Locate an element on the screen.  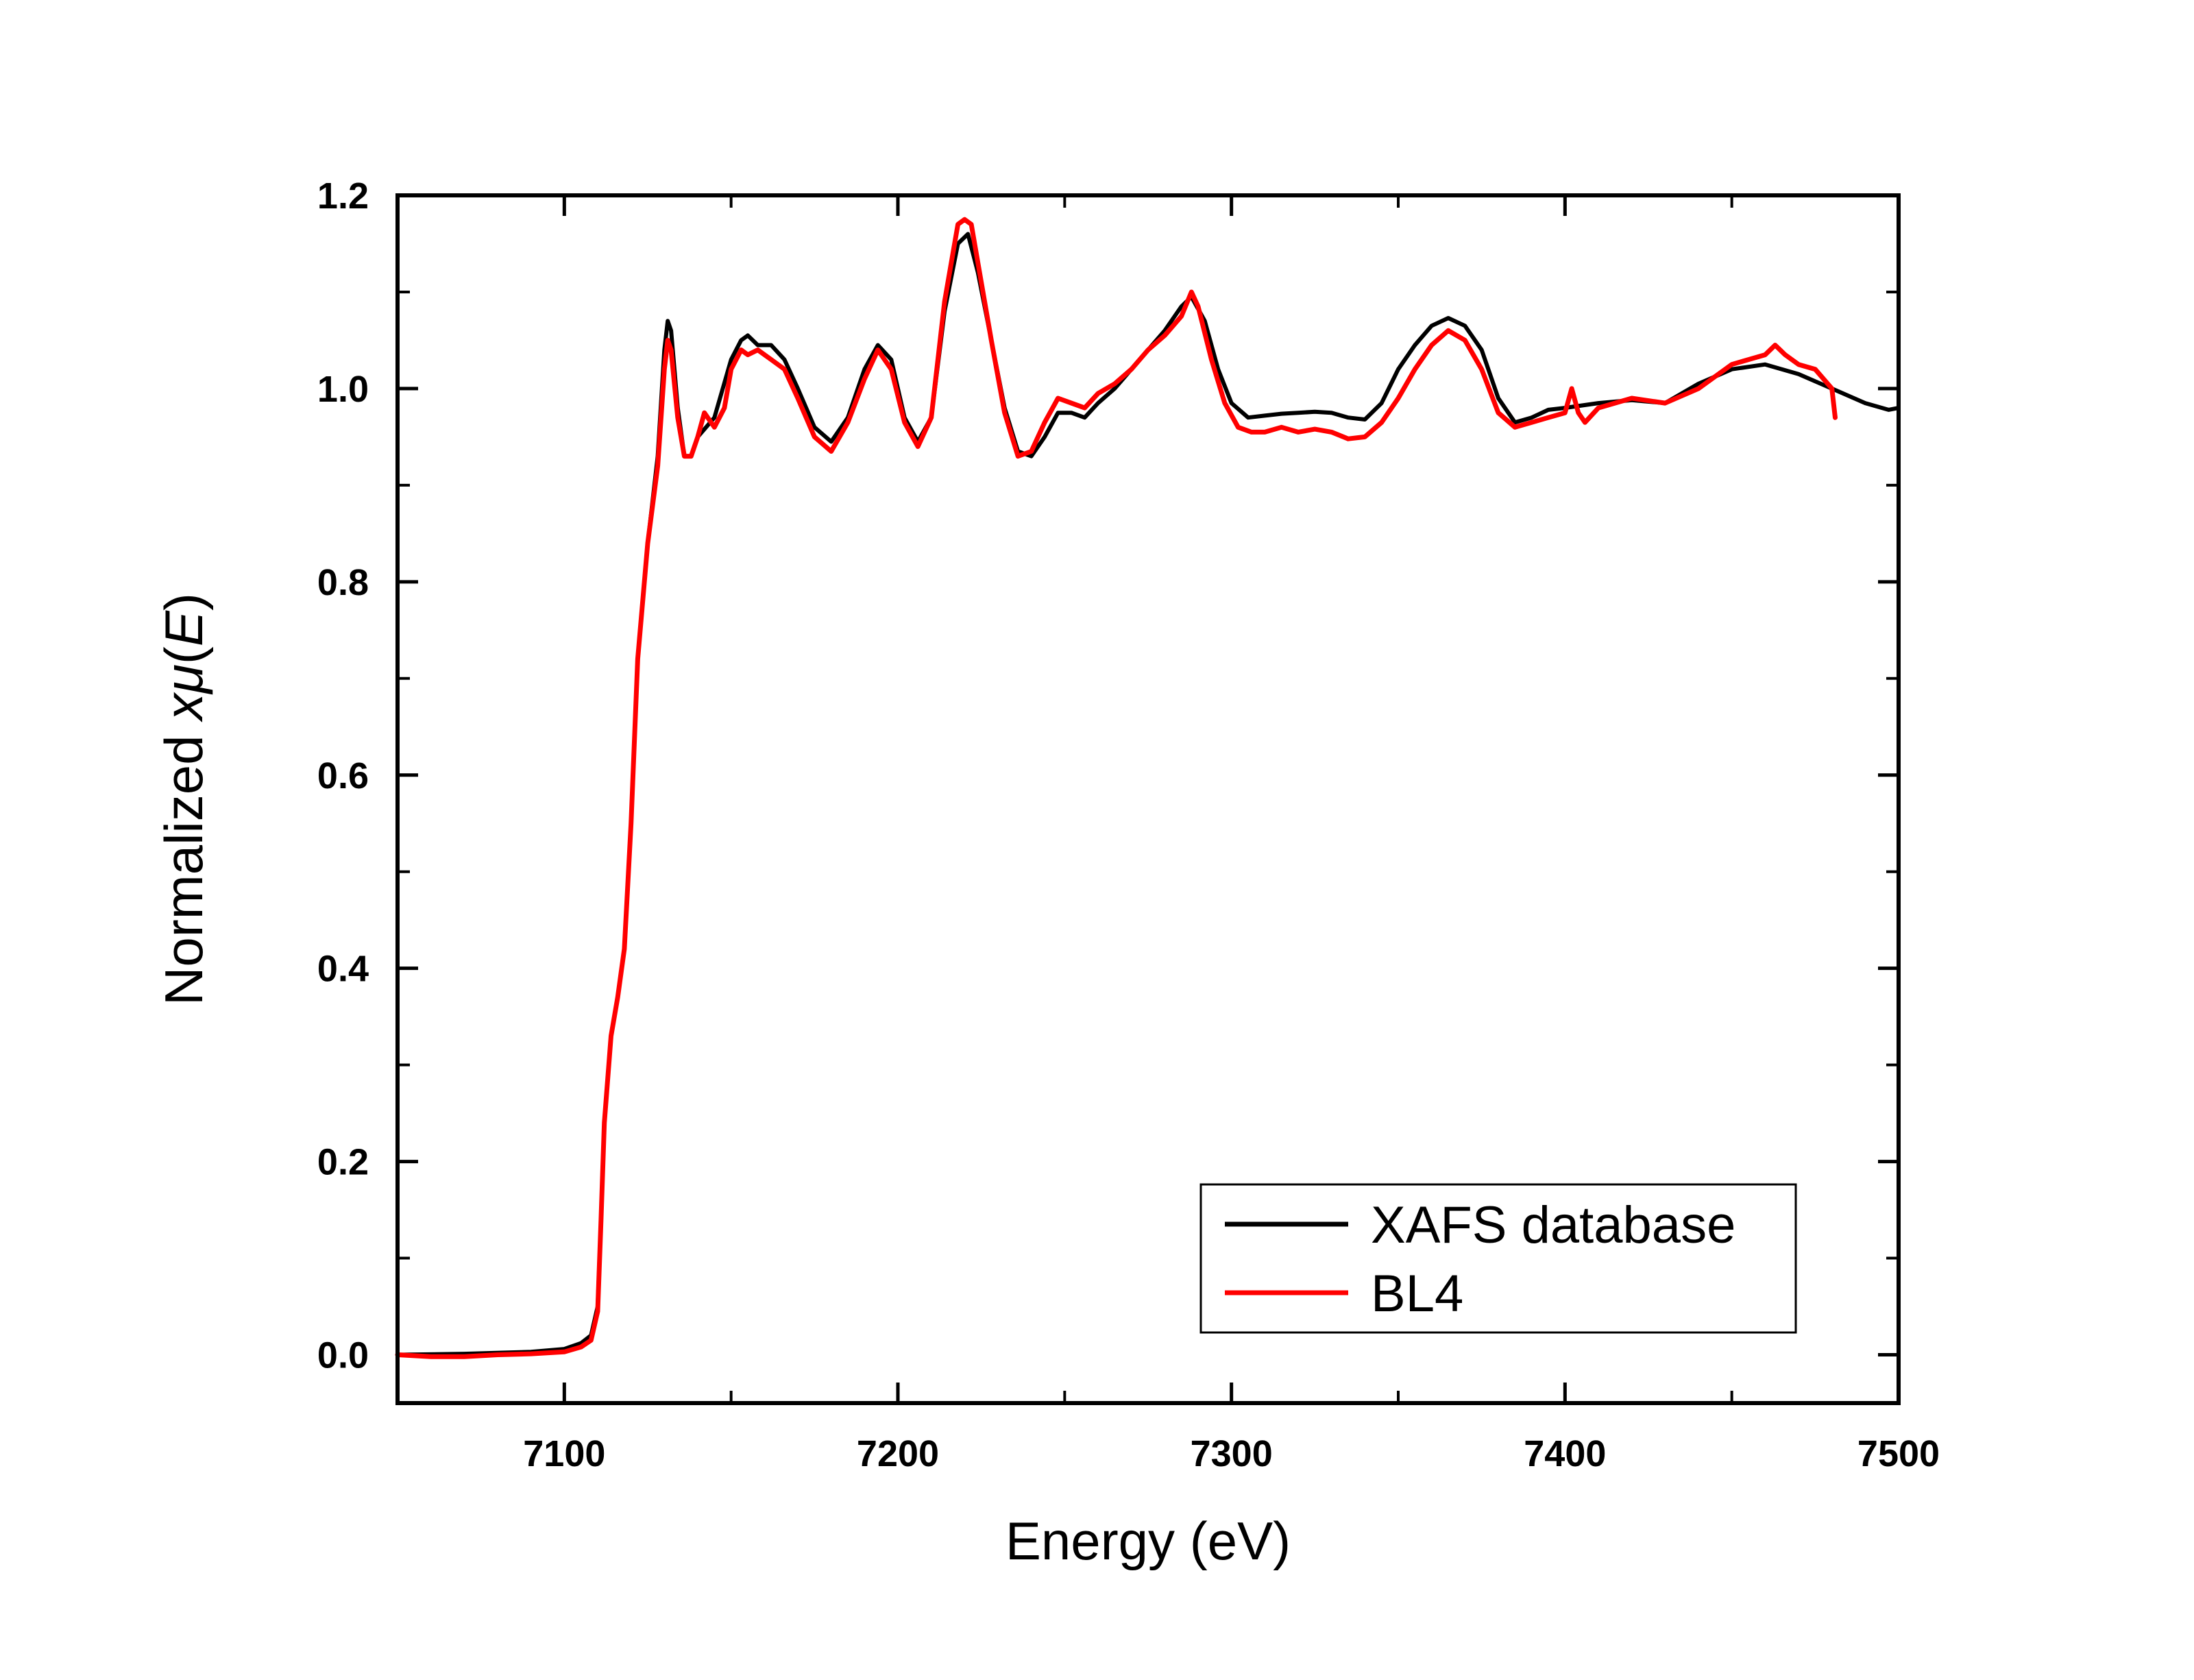
y-axis-title-var: E is located at coordinates (184, 628).